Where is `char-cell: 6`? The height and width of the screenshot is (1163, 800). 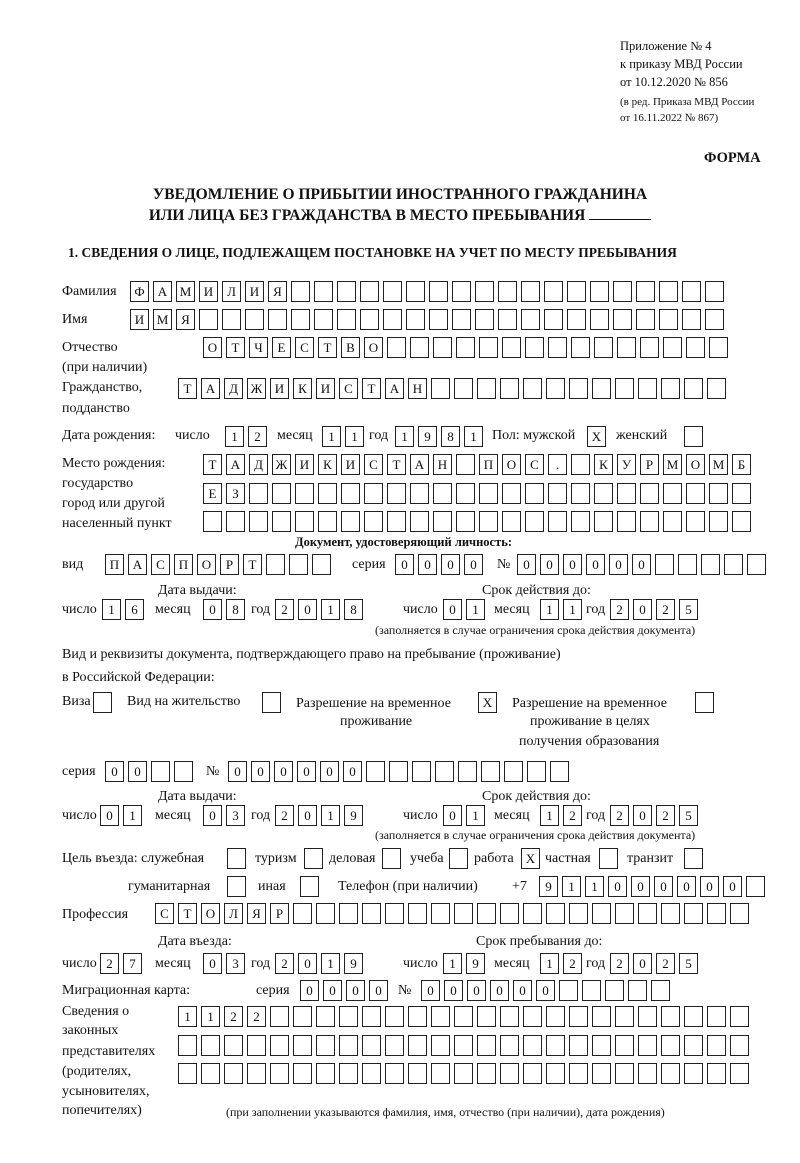 char-cell: 6 is located at coordinates (134, 609).